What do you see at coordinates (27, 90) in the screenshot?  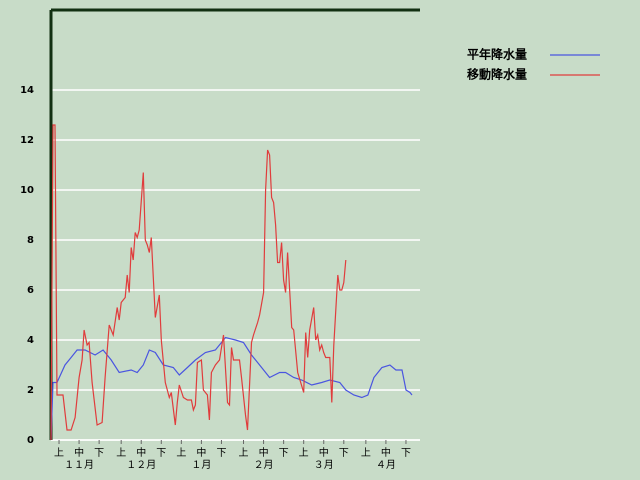 I see `y-tick-label: 14` at bounding box center [27, 90].